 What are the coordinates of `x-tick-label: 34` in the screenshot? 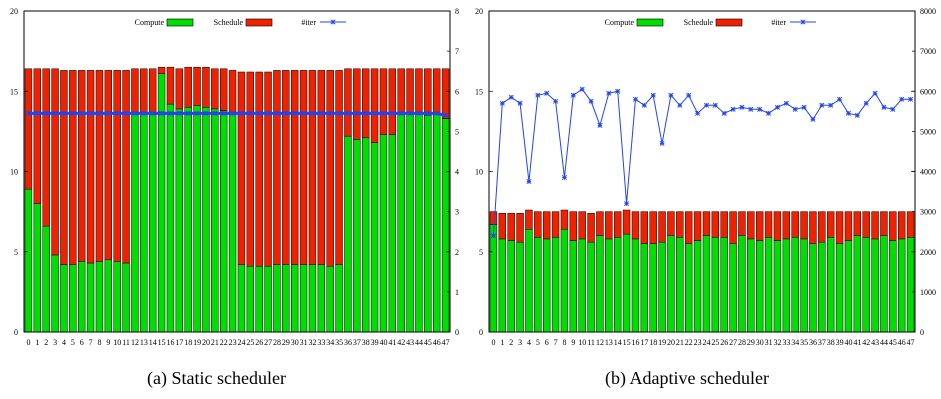 It's located at (795, 342).